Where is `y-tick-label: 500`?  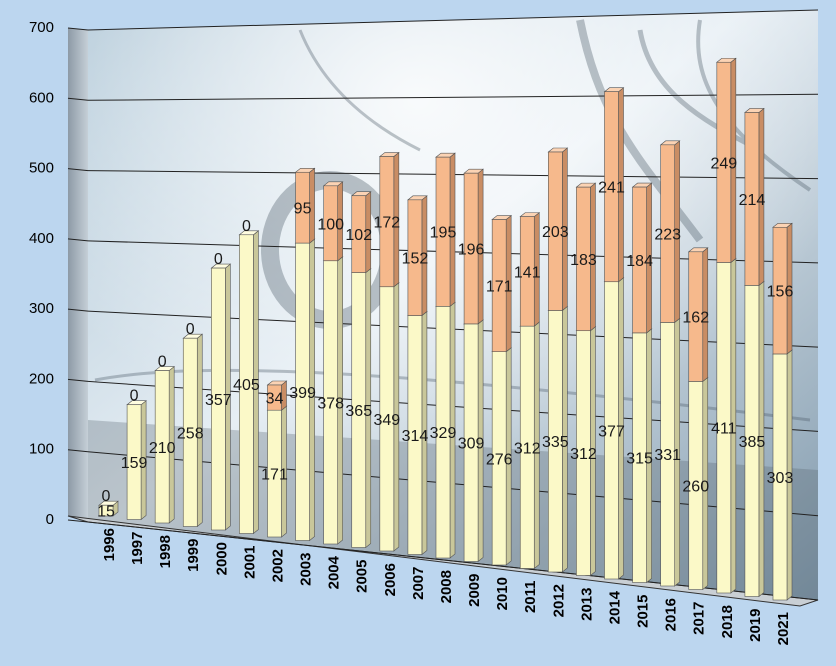
y-tick-label: 500 is located at coordinates (41, 168).